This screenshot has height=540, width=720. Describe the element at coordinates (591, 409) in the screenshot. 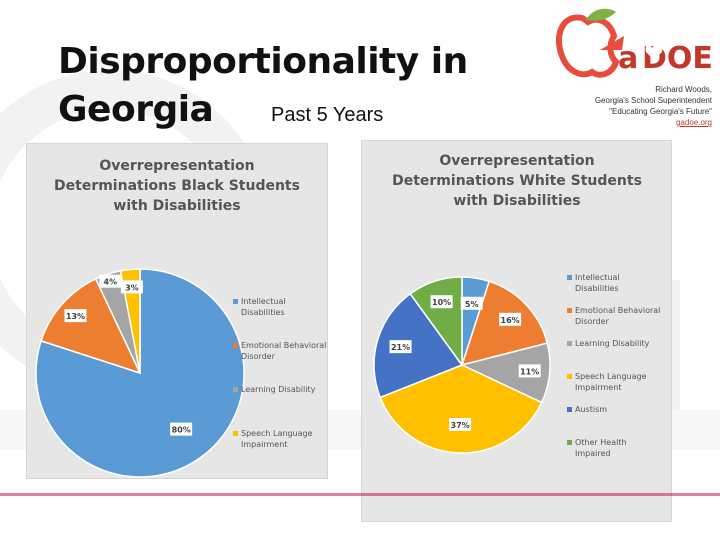

I see `legend-label-austism: Austism` at that location.